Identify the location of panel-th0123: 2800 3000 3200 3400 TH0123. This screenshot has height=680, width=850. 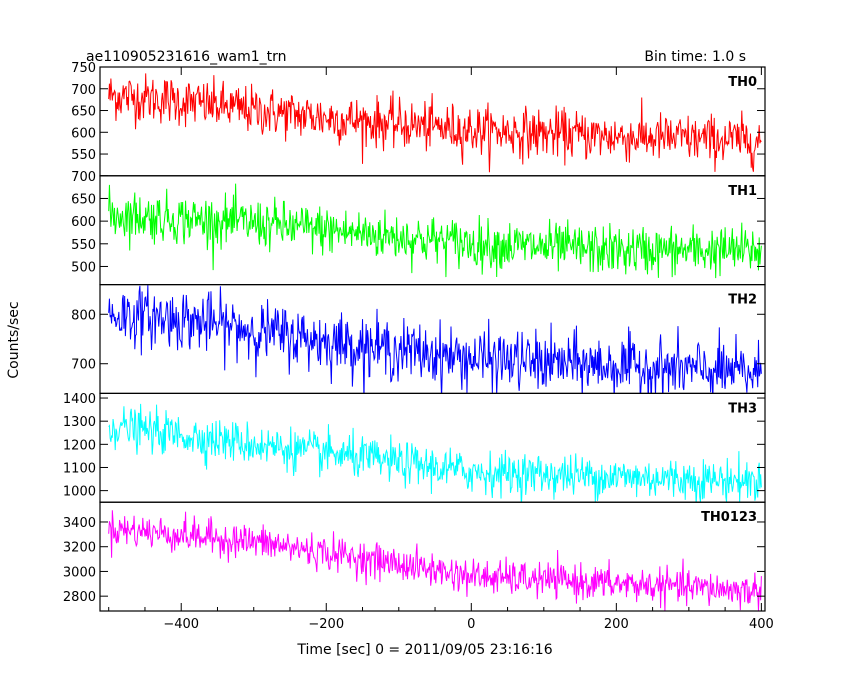
(414, 556).